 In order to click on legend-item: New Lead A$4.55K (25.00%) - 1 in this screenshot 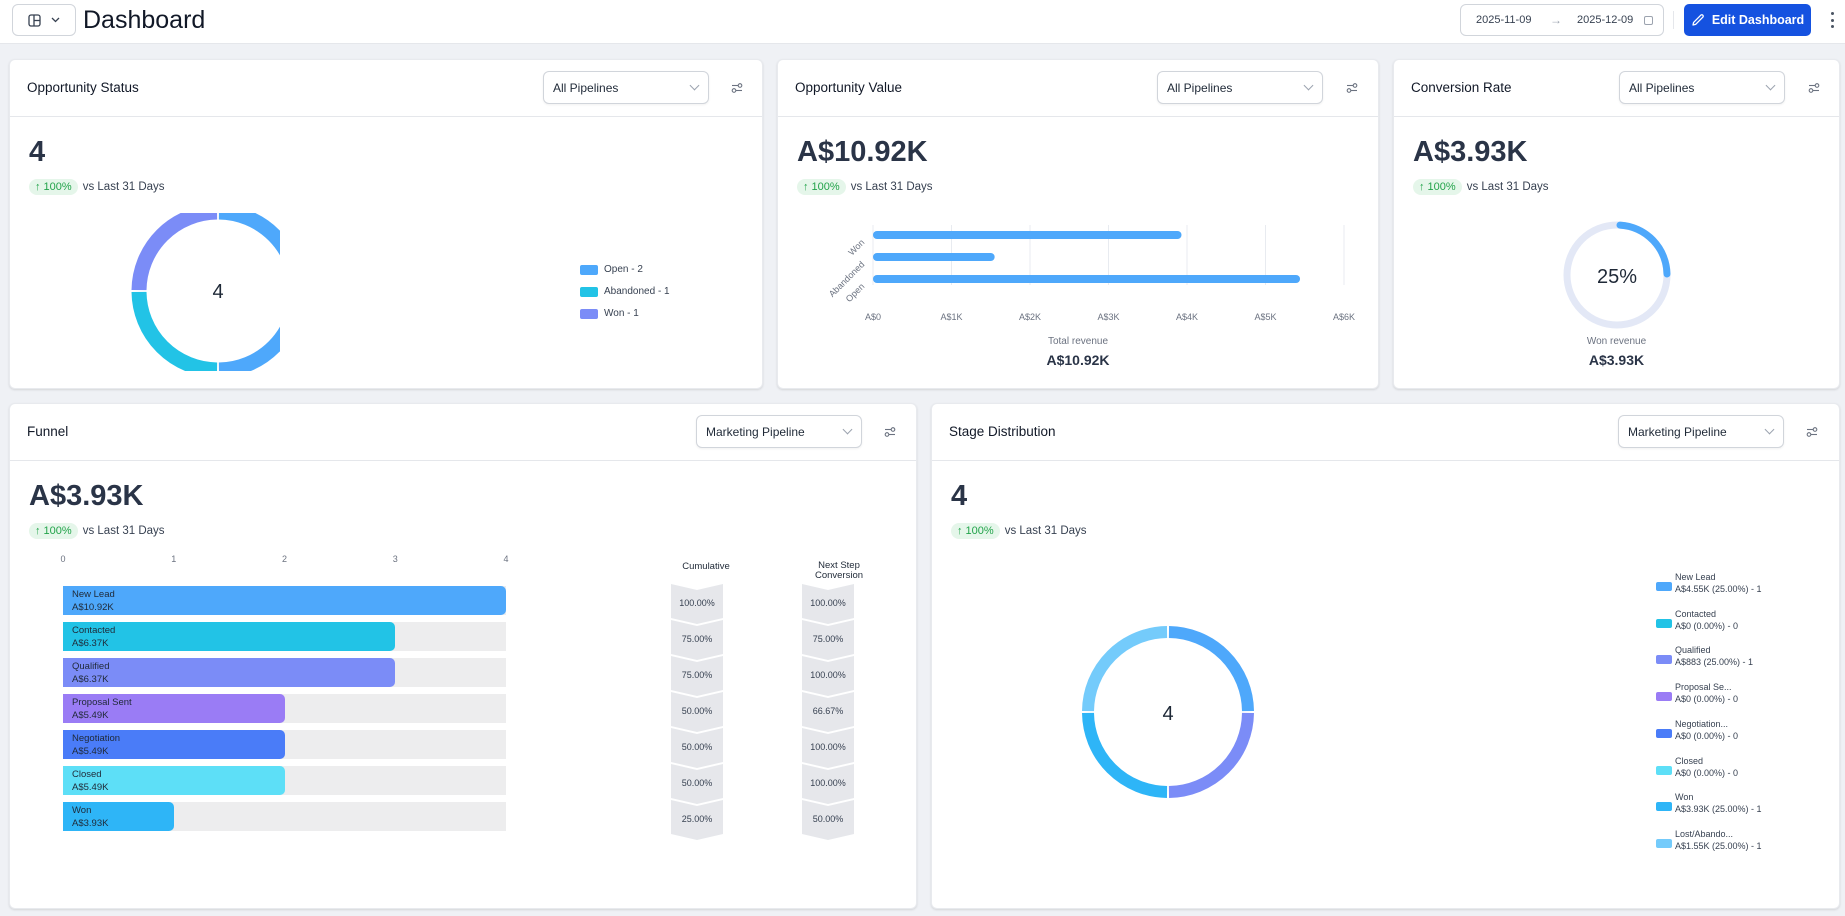, I will do `click(1724, 587)`.